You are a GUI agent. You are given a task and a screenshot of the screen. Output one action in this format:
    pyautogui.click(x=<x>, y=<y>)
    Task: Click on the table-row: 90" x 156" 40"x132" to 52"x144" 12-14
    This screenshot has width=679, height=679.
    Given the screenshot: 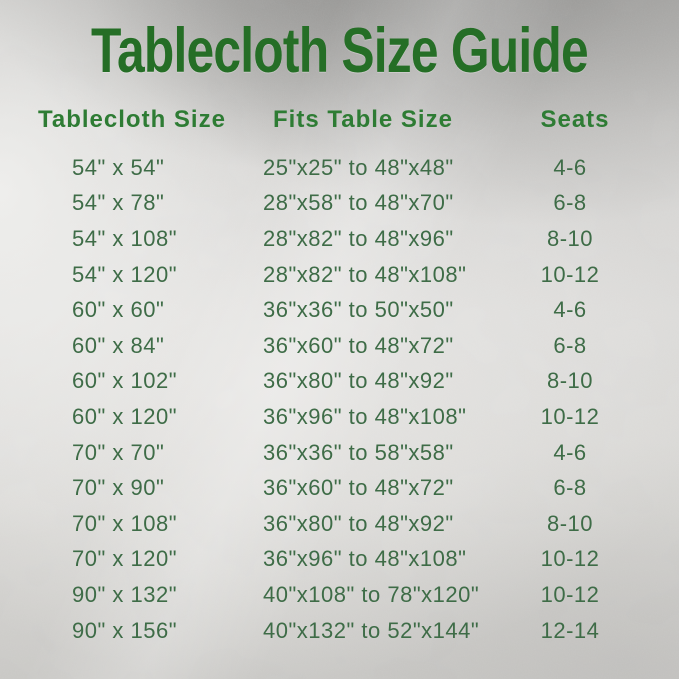 What is the action you would take?
    pyautogui.click(x=339, y=631)
    